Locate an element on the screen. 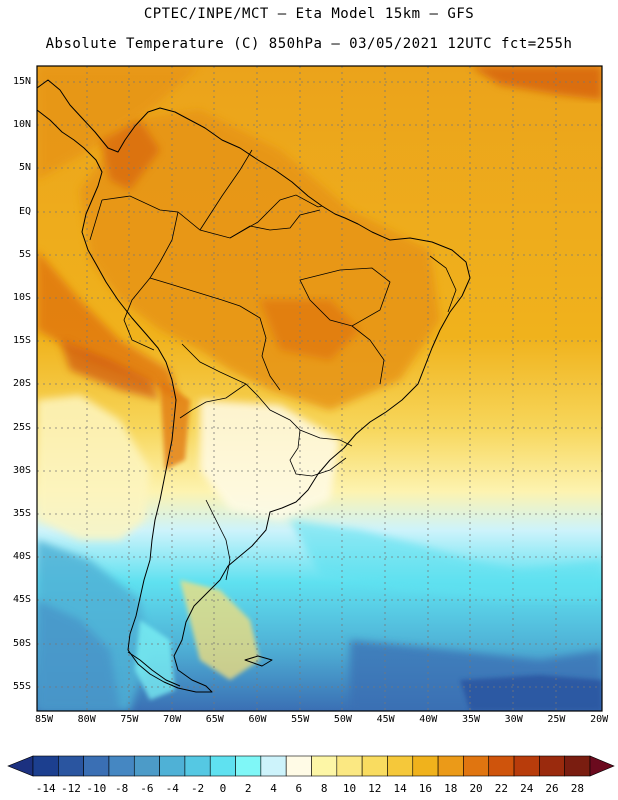 The width and height of the screenshot is (618, 800). colorbar-tick-label: -8 is located at coordinates (121, 788).